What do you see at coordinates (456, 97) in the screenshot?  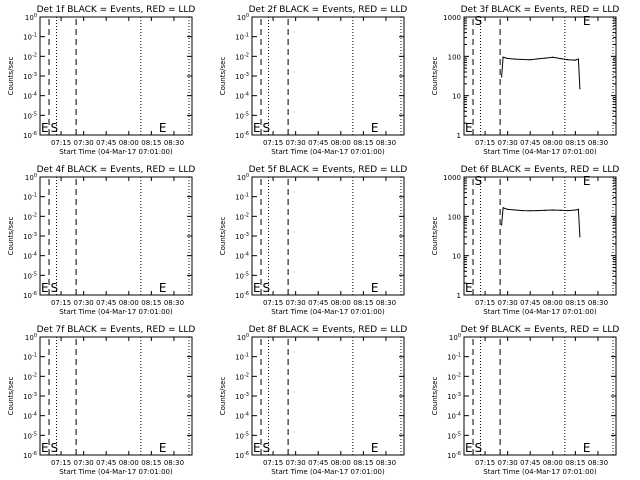 I see `y-tick-label: 10` at bounding box center [456, 97].